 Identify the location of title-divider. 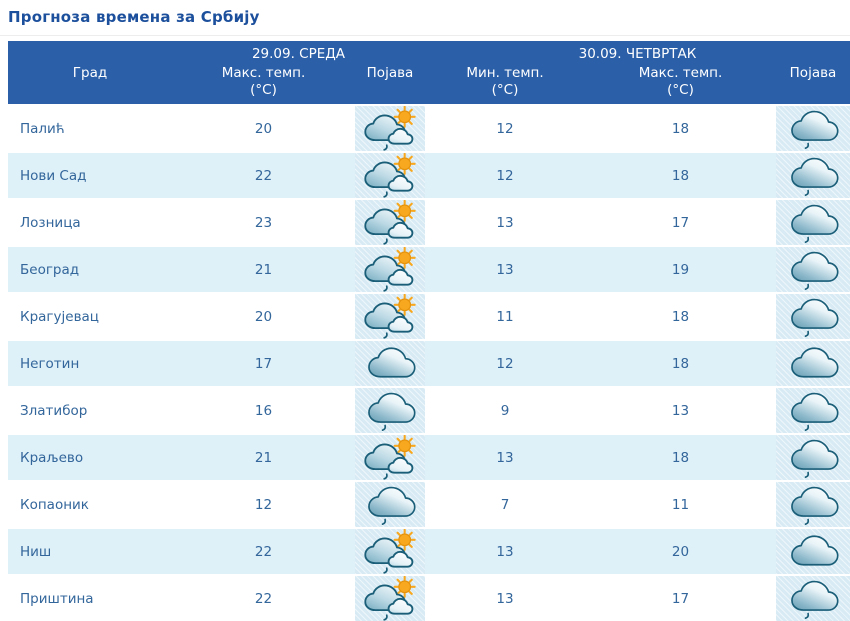
(425, 35).